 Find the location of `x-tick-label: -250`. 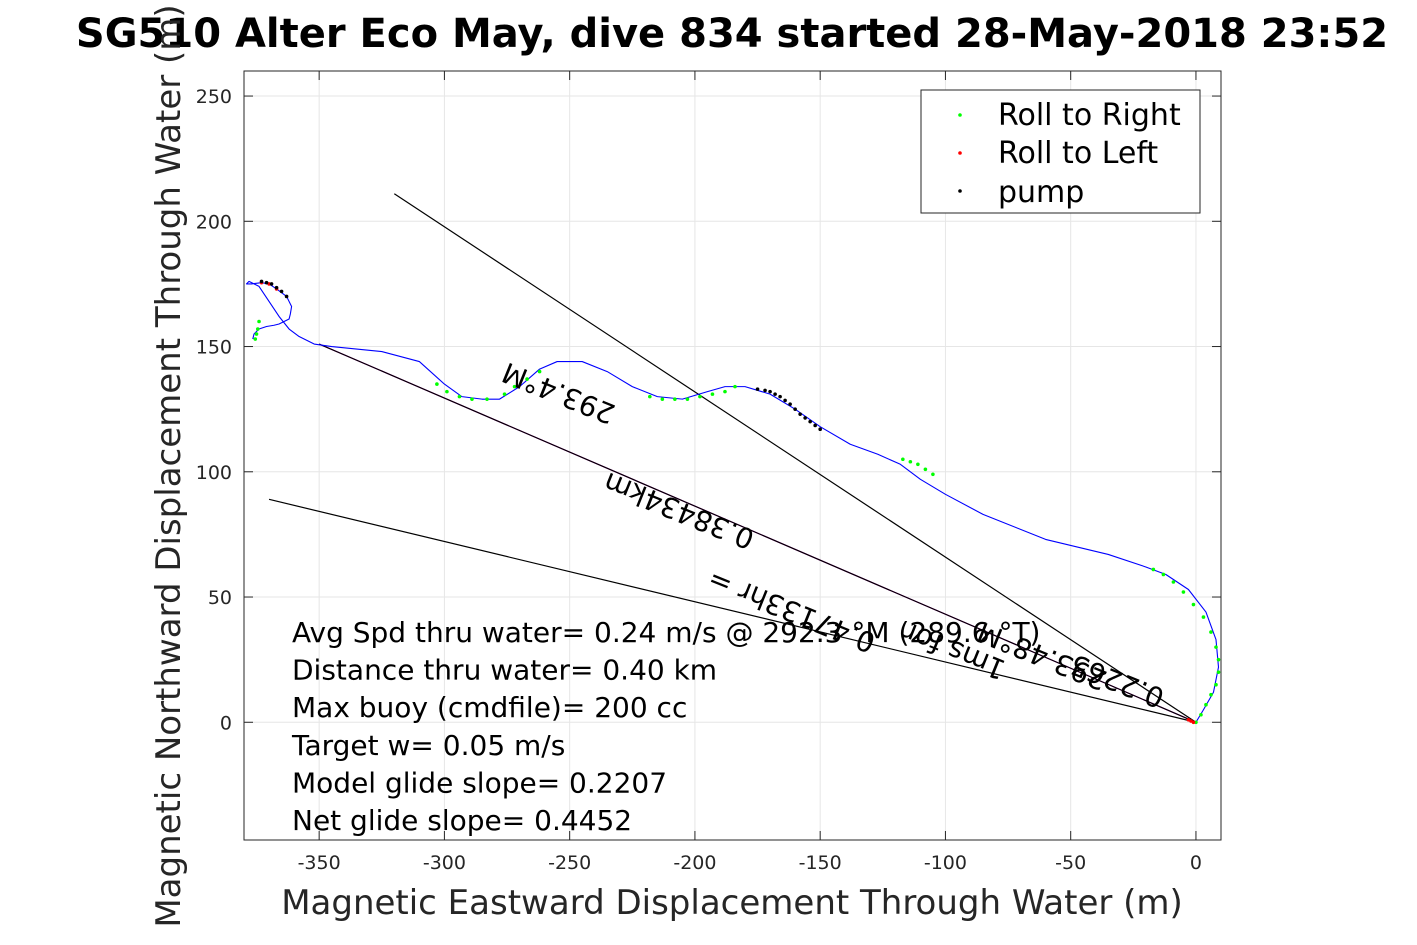

x-tick-label: -250 is located at coordinates (569, 863).